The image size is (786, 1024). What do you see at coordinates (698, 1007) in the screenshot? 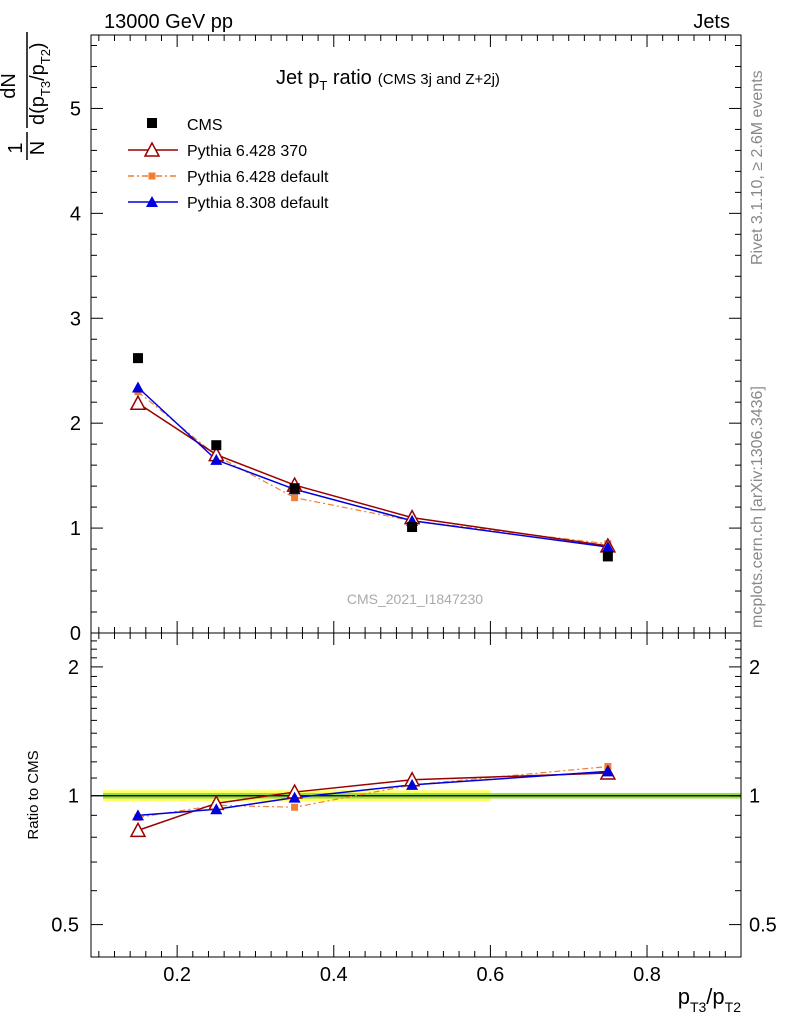
I see `xlabel-t3: T3` at bounding box center [698, 1007].